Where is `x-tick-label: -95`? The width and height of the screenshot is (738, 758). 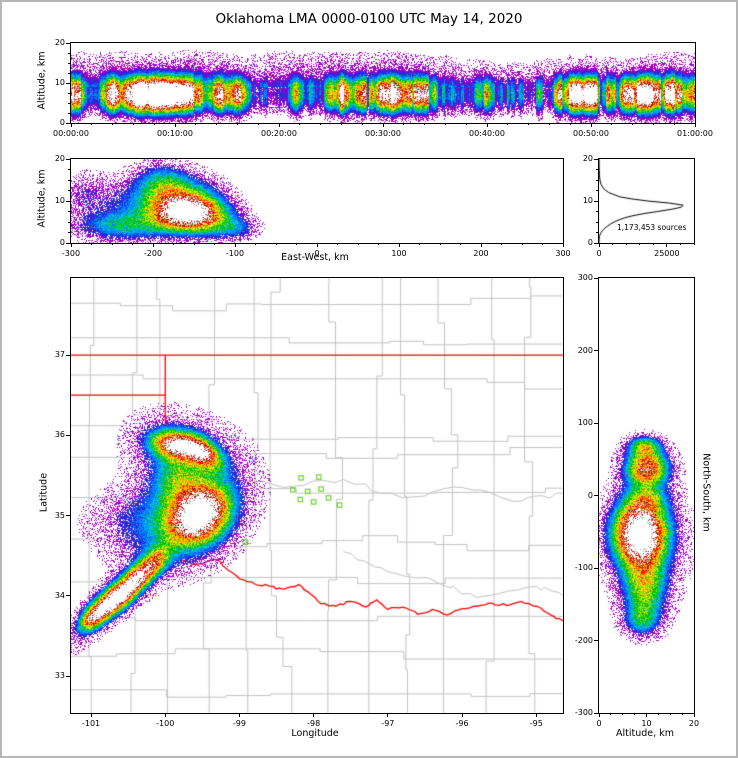
x-tick-label: -95 is located at coordinates (536, 723).